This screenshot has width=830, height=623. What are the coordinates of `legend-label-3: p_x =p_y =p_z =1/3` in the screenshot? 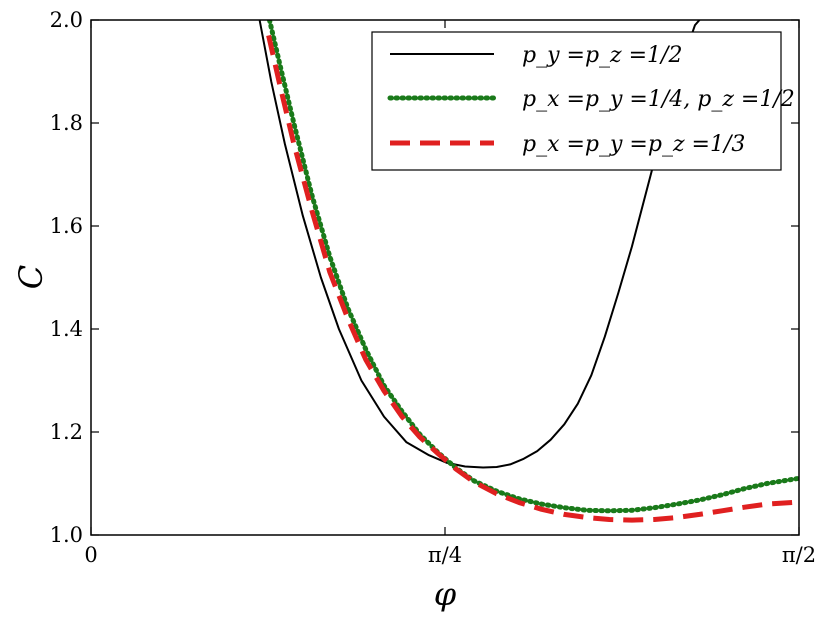 It's located at (633, 144).